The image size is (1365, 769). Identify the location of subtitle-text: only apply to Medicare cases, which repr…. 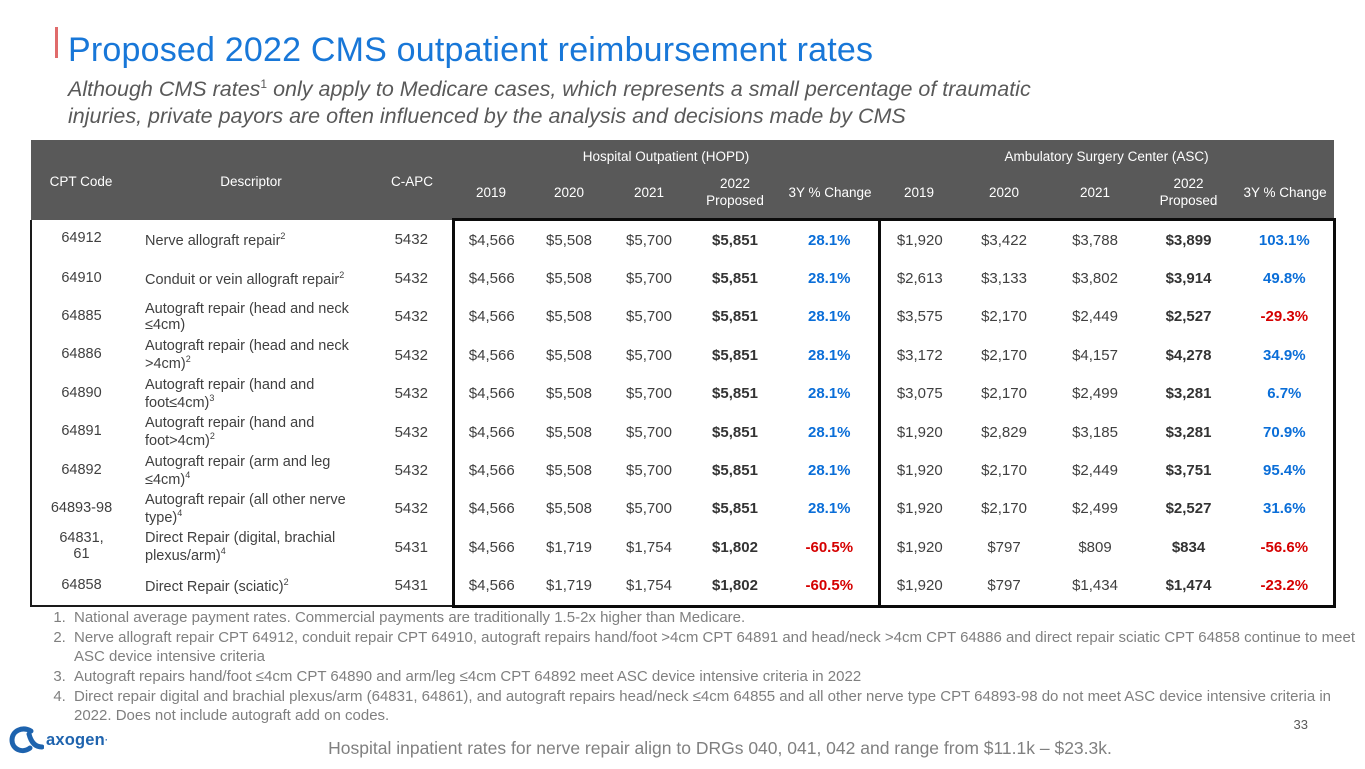
(649, 89).